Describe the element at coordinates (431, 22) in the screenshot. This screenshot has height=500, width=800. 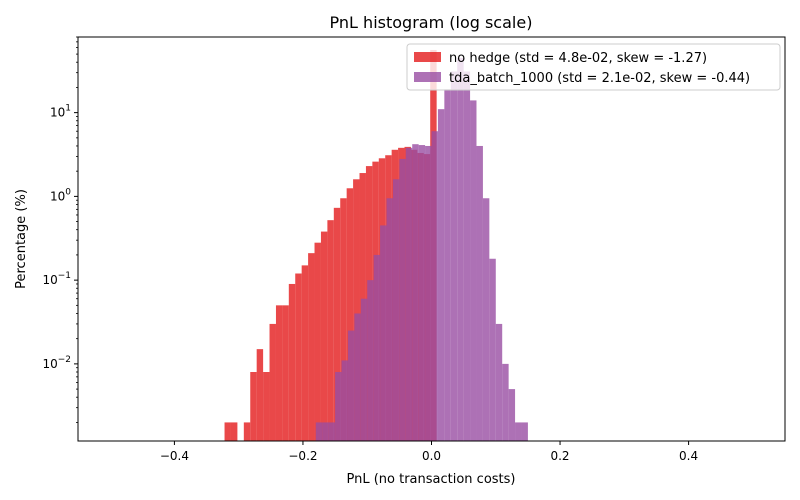
I see `chart-title: PnL histogram (log scale)` at that location.